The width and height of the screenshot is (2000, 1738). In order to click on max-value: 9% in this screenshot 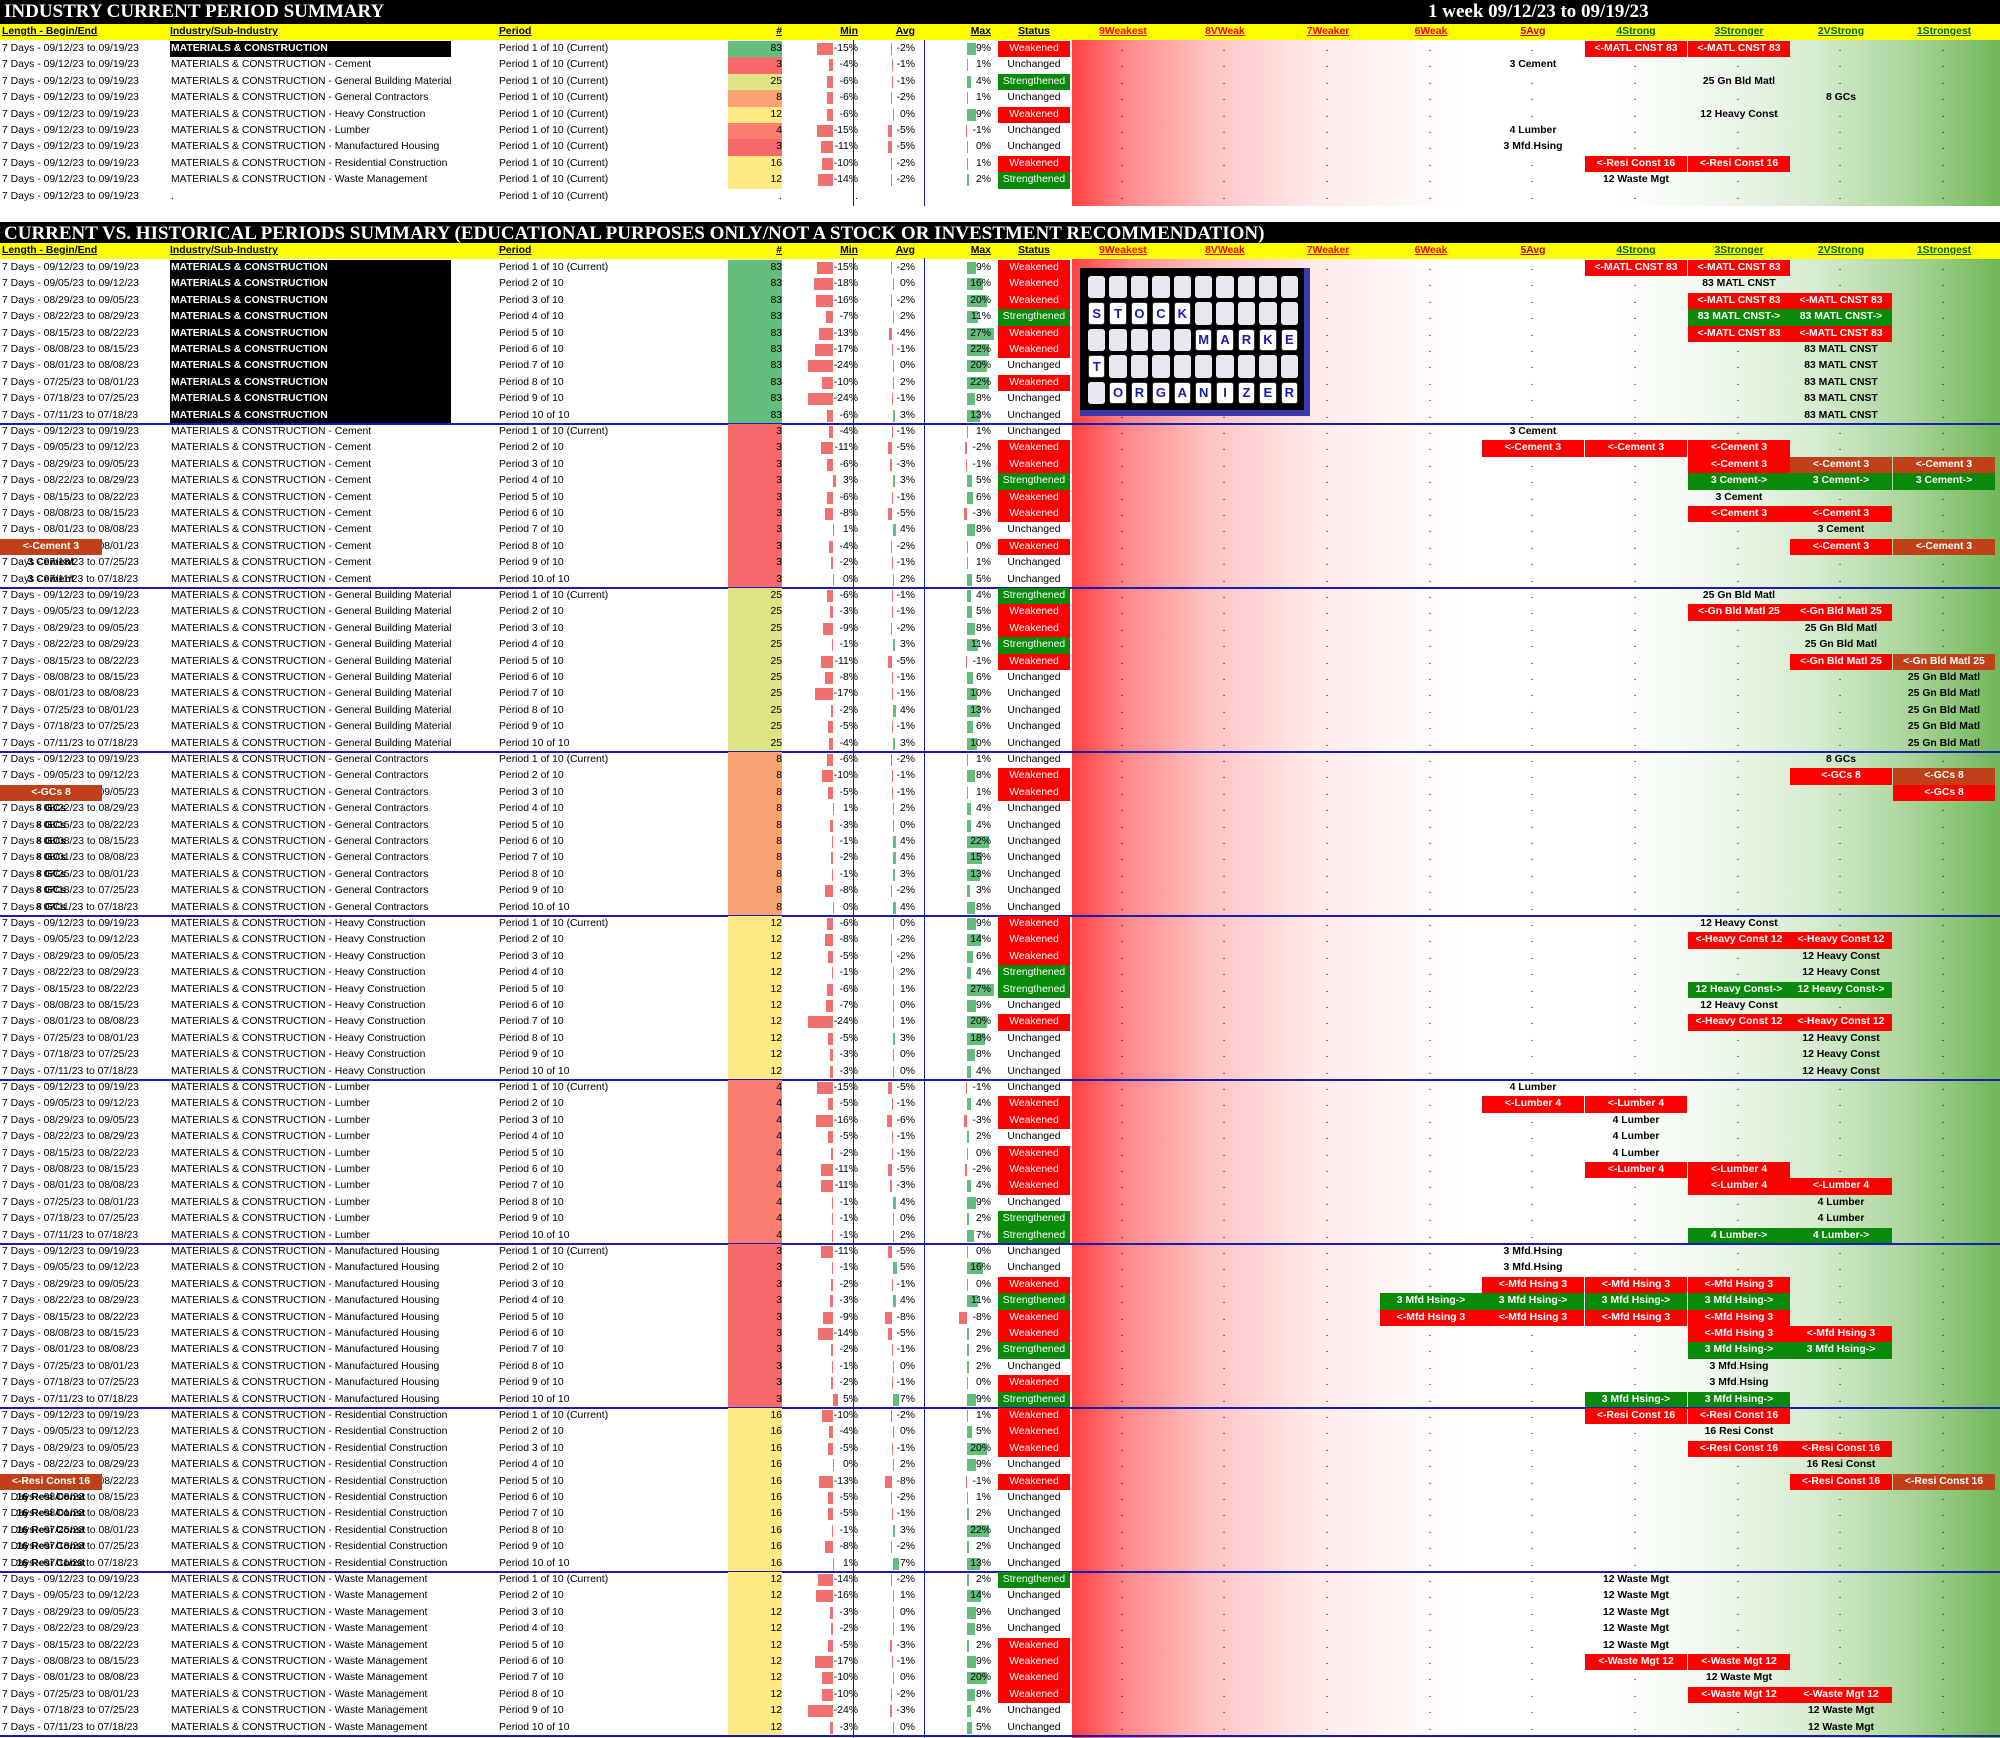, I will do `click(983, 114)`.